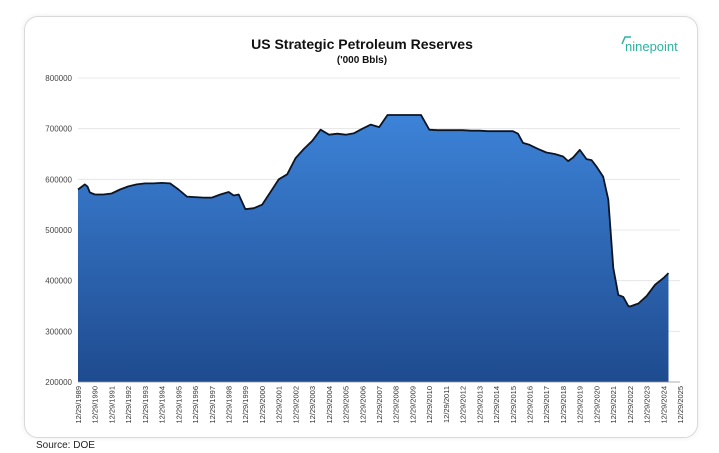 The image size is (719, 453). What do you see at coordinates (162, 405) in the screenshot?
I see `x-tick-label: 12/29/1994` at bounding box center [162, 405].